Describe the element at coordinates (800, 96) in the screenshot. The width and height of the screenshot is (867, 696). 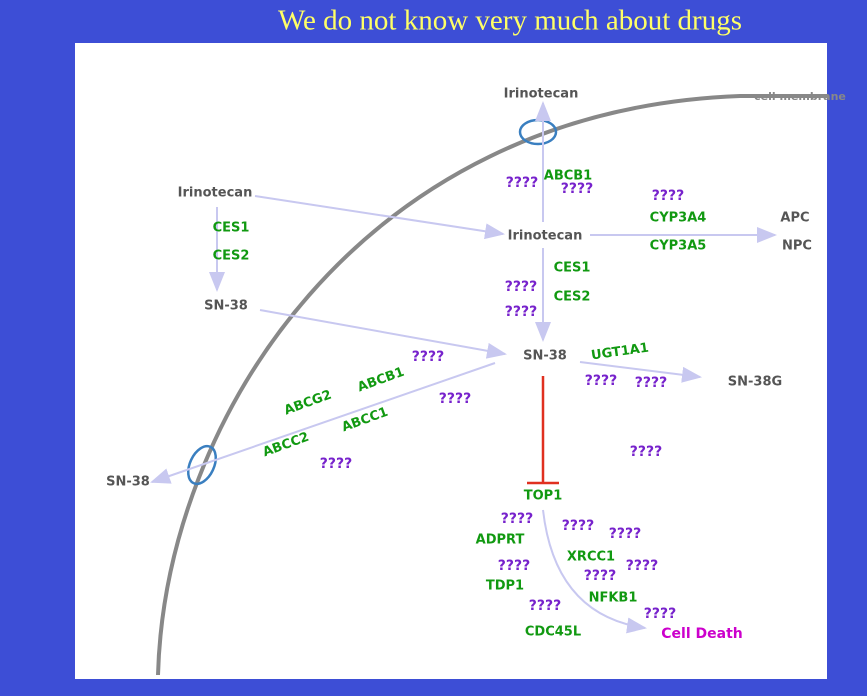
I see `membrane-label: cell membrane` at that location.